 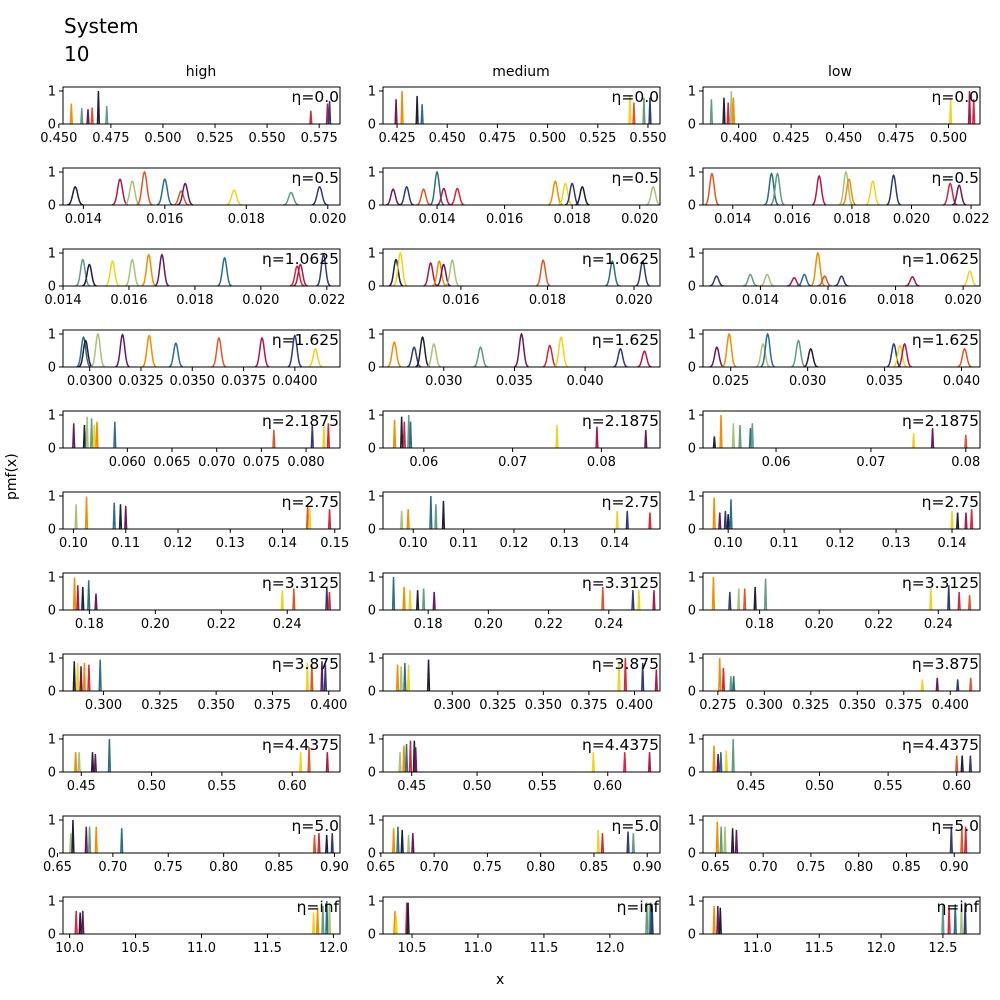 What do you see at coordinates (839, 197) in the screenshot?
I see `subplot-2-1: 0 1 0.014 0.016 0.018 0.020 0.022 η=0.5` at bounding box center [839, 197].